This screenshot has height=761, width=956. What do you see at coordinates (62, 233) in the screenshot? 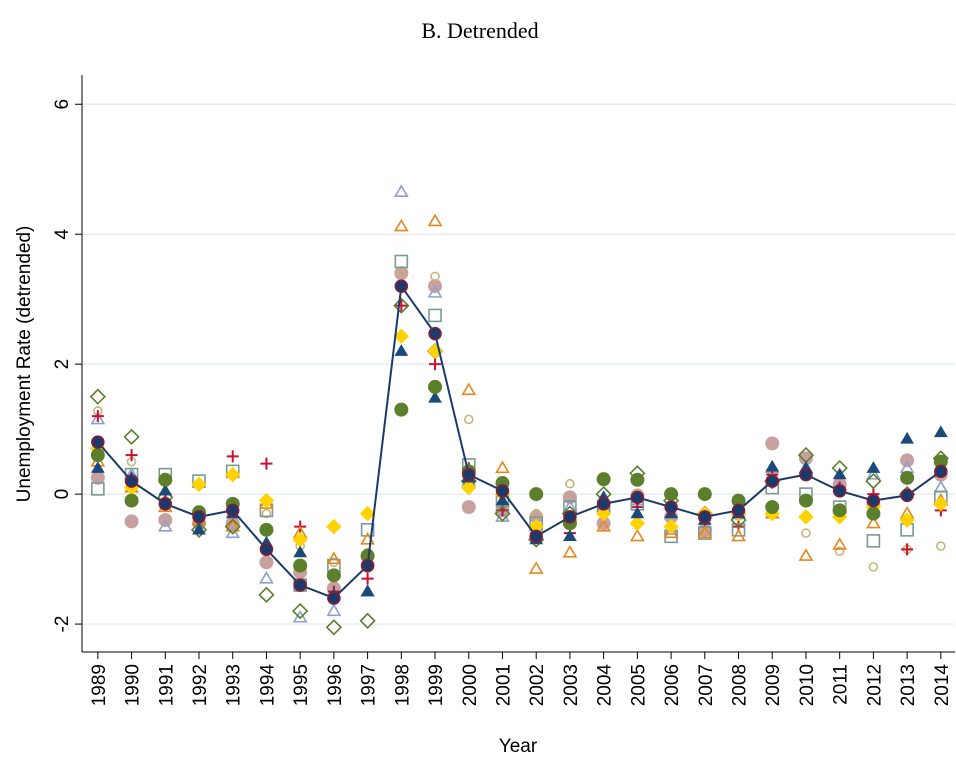
I see `y-tick-label: 4` at bounding box center [62, 233].